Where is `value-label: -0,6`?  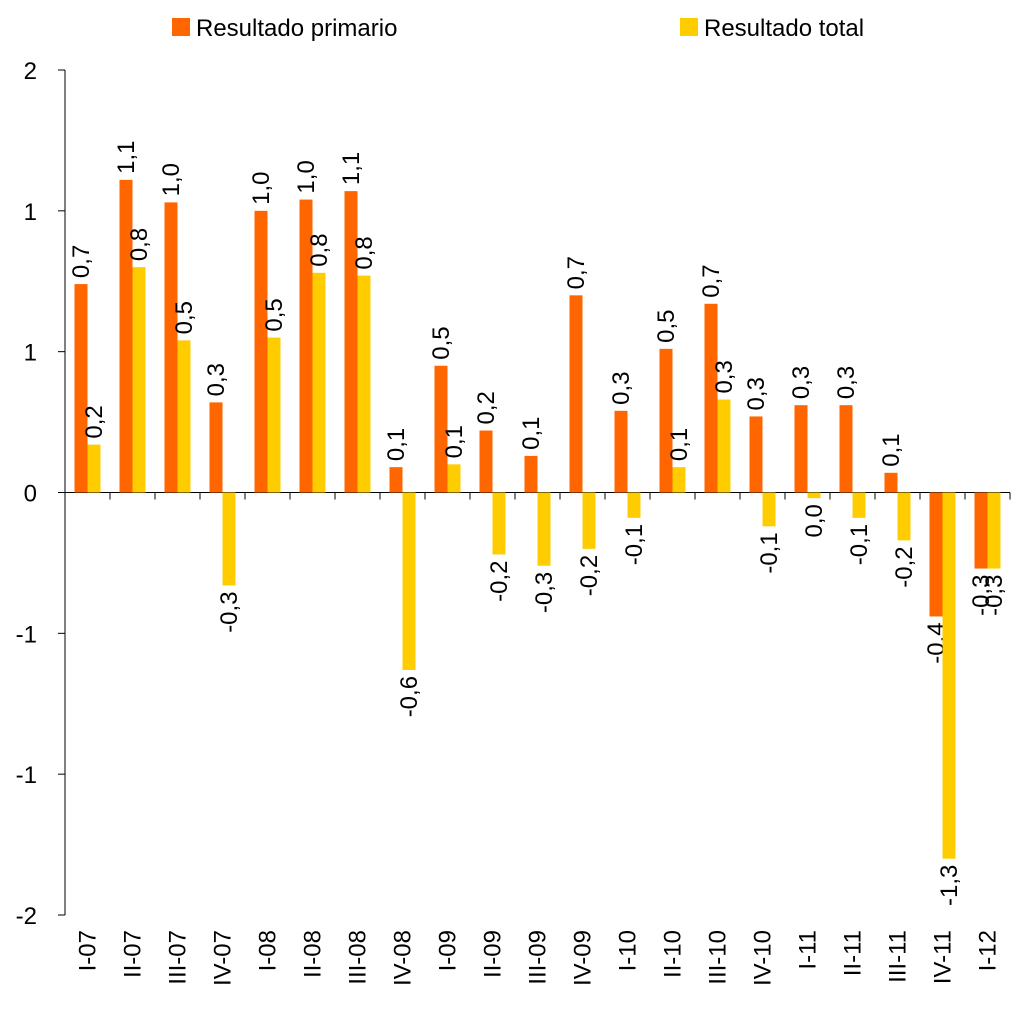
value-label: -0,6 is located at coordinates (409, 696).